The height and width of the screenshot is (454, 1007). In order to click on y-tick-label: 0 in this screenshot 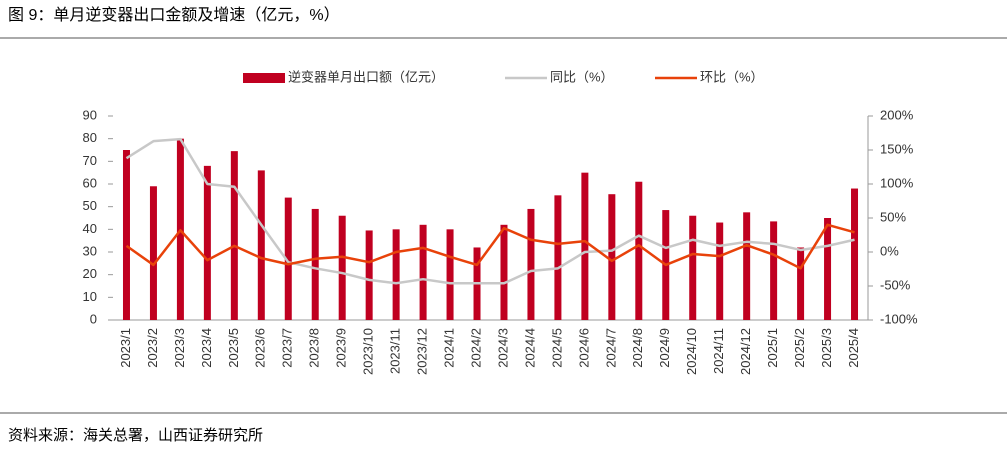, I will do `click(93, 318)`.